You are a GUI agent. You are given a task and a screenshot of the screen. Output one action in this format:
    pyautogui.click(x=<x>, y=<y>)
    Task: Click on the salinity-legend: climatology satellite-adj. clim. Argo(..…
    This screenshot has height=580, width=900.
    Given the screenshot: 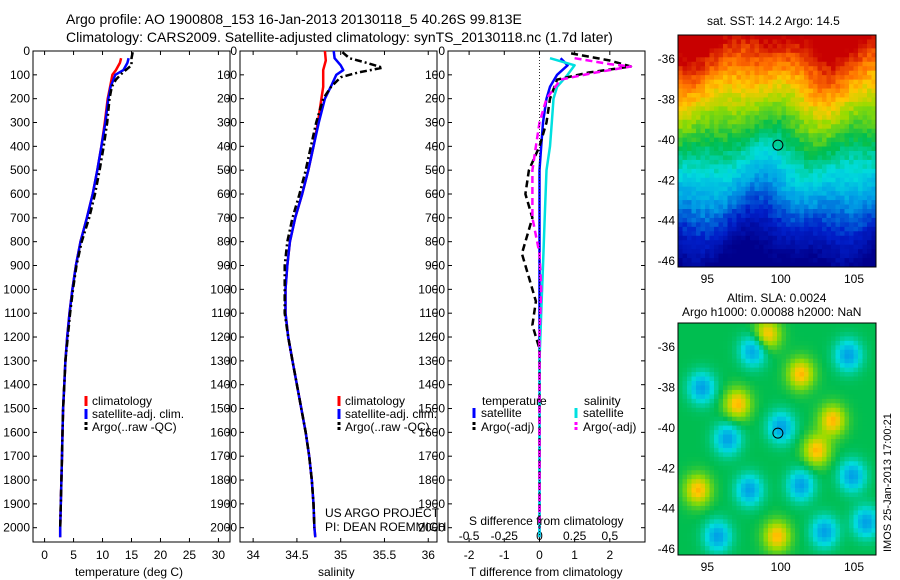 What is the action you would take?
    pyautogui.click(x=387, y=414)
    